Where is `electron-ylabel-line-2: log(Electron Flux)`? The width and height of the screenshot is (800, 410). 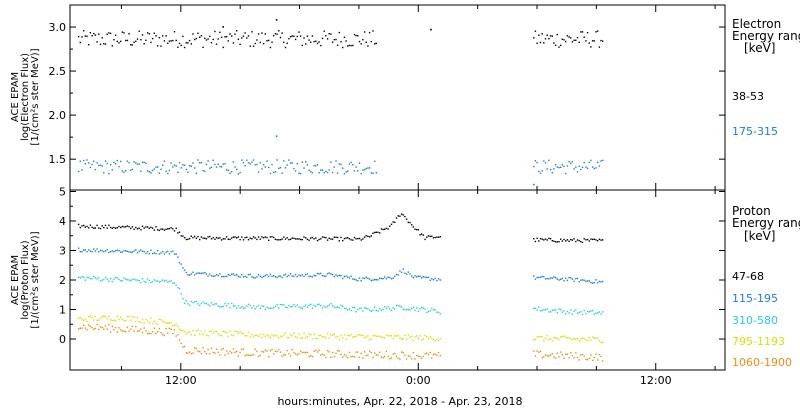 electron-ylabel-line-2: log(Electron Flux) is located at coordinates (25, 97).